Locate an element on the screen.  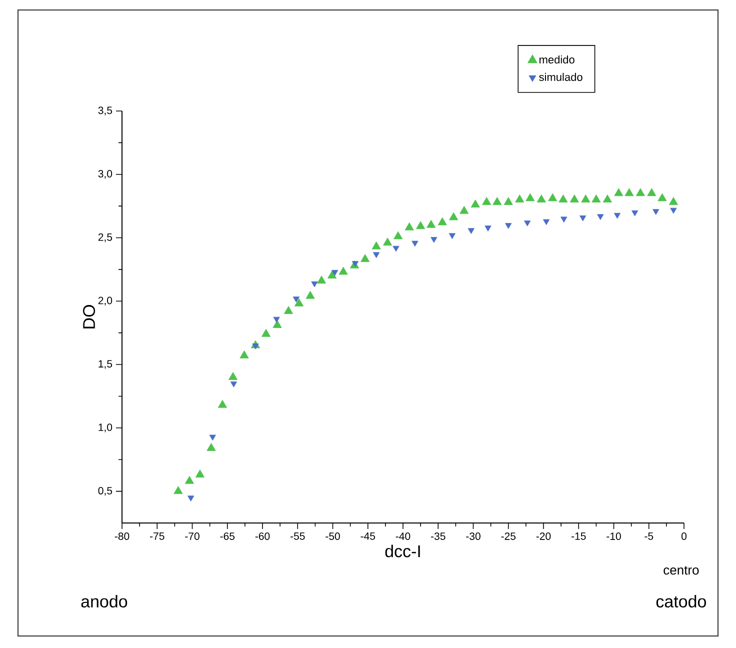
y-tick-label: 3,5 is located at coordinates (105, 111).